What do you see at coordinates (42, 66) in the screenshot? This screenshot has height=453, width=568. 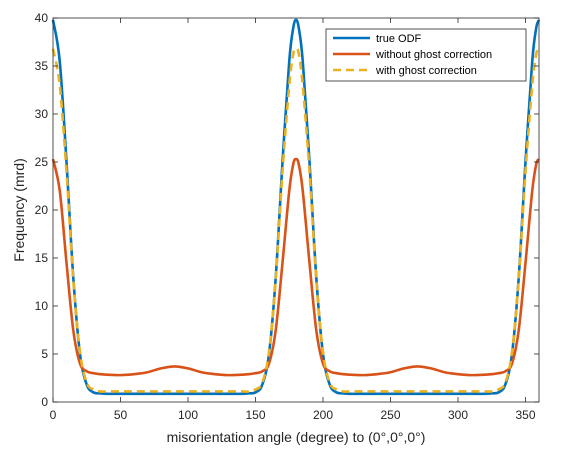 I see `y-tick-label: 35` at bounding box center [42, 66].